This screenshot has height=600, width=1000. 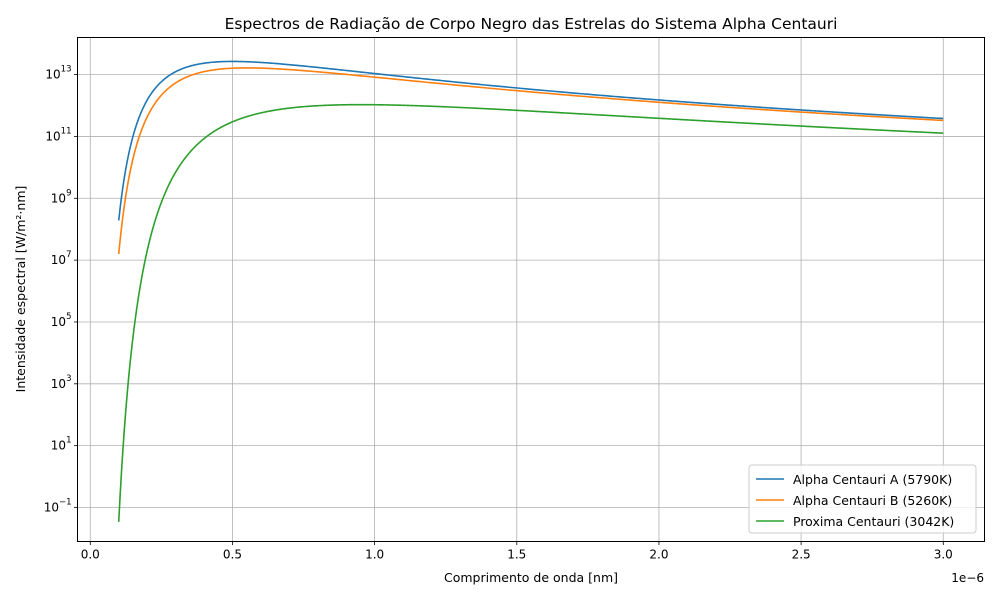 I want to click on x-tick-label: 0.5, so click(x=232, y=555).